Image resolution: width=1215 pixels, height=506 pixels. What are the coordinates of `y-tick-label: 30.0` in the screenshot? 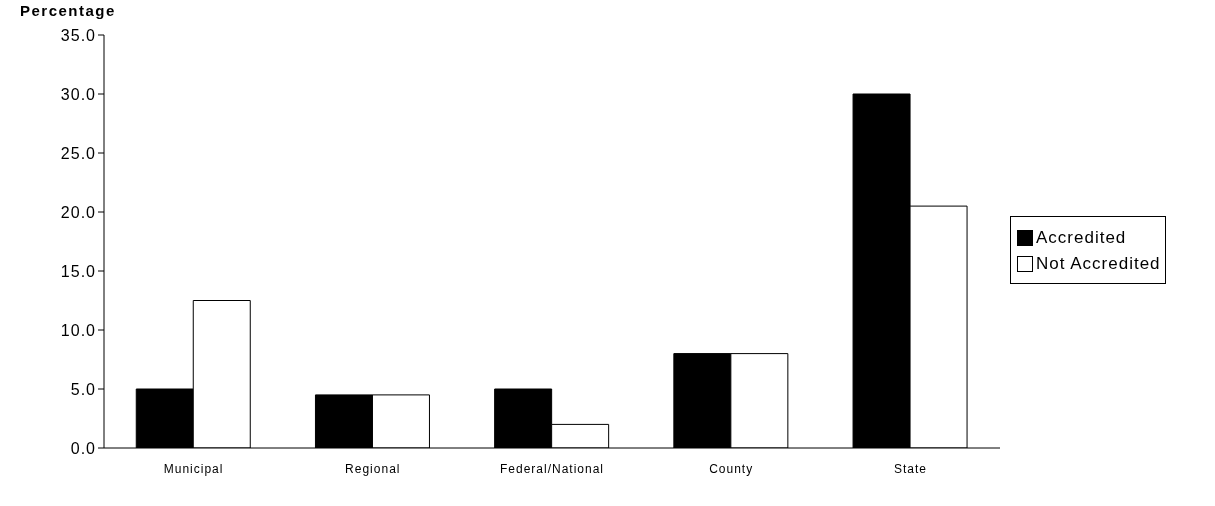 It's located at (78, 94).